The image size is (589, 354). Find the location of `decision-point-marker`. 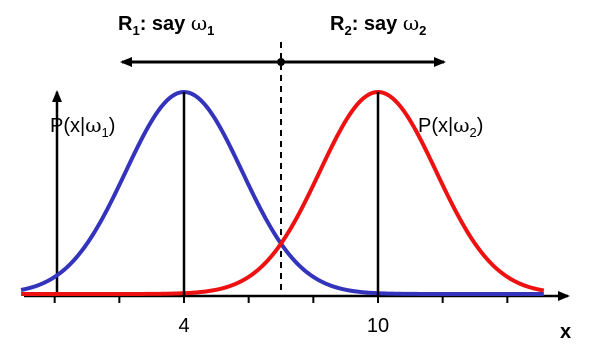

decision-point-marker is located at coordinates (281, 62).